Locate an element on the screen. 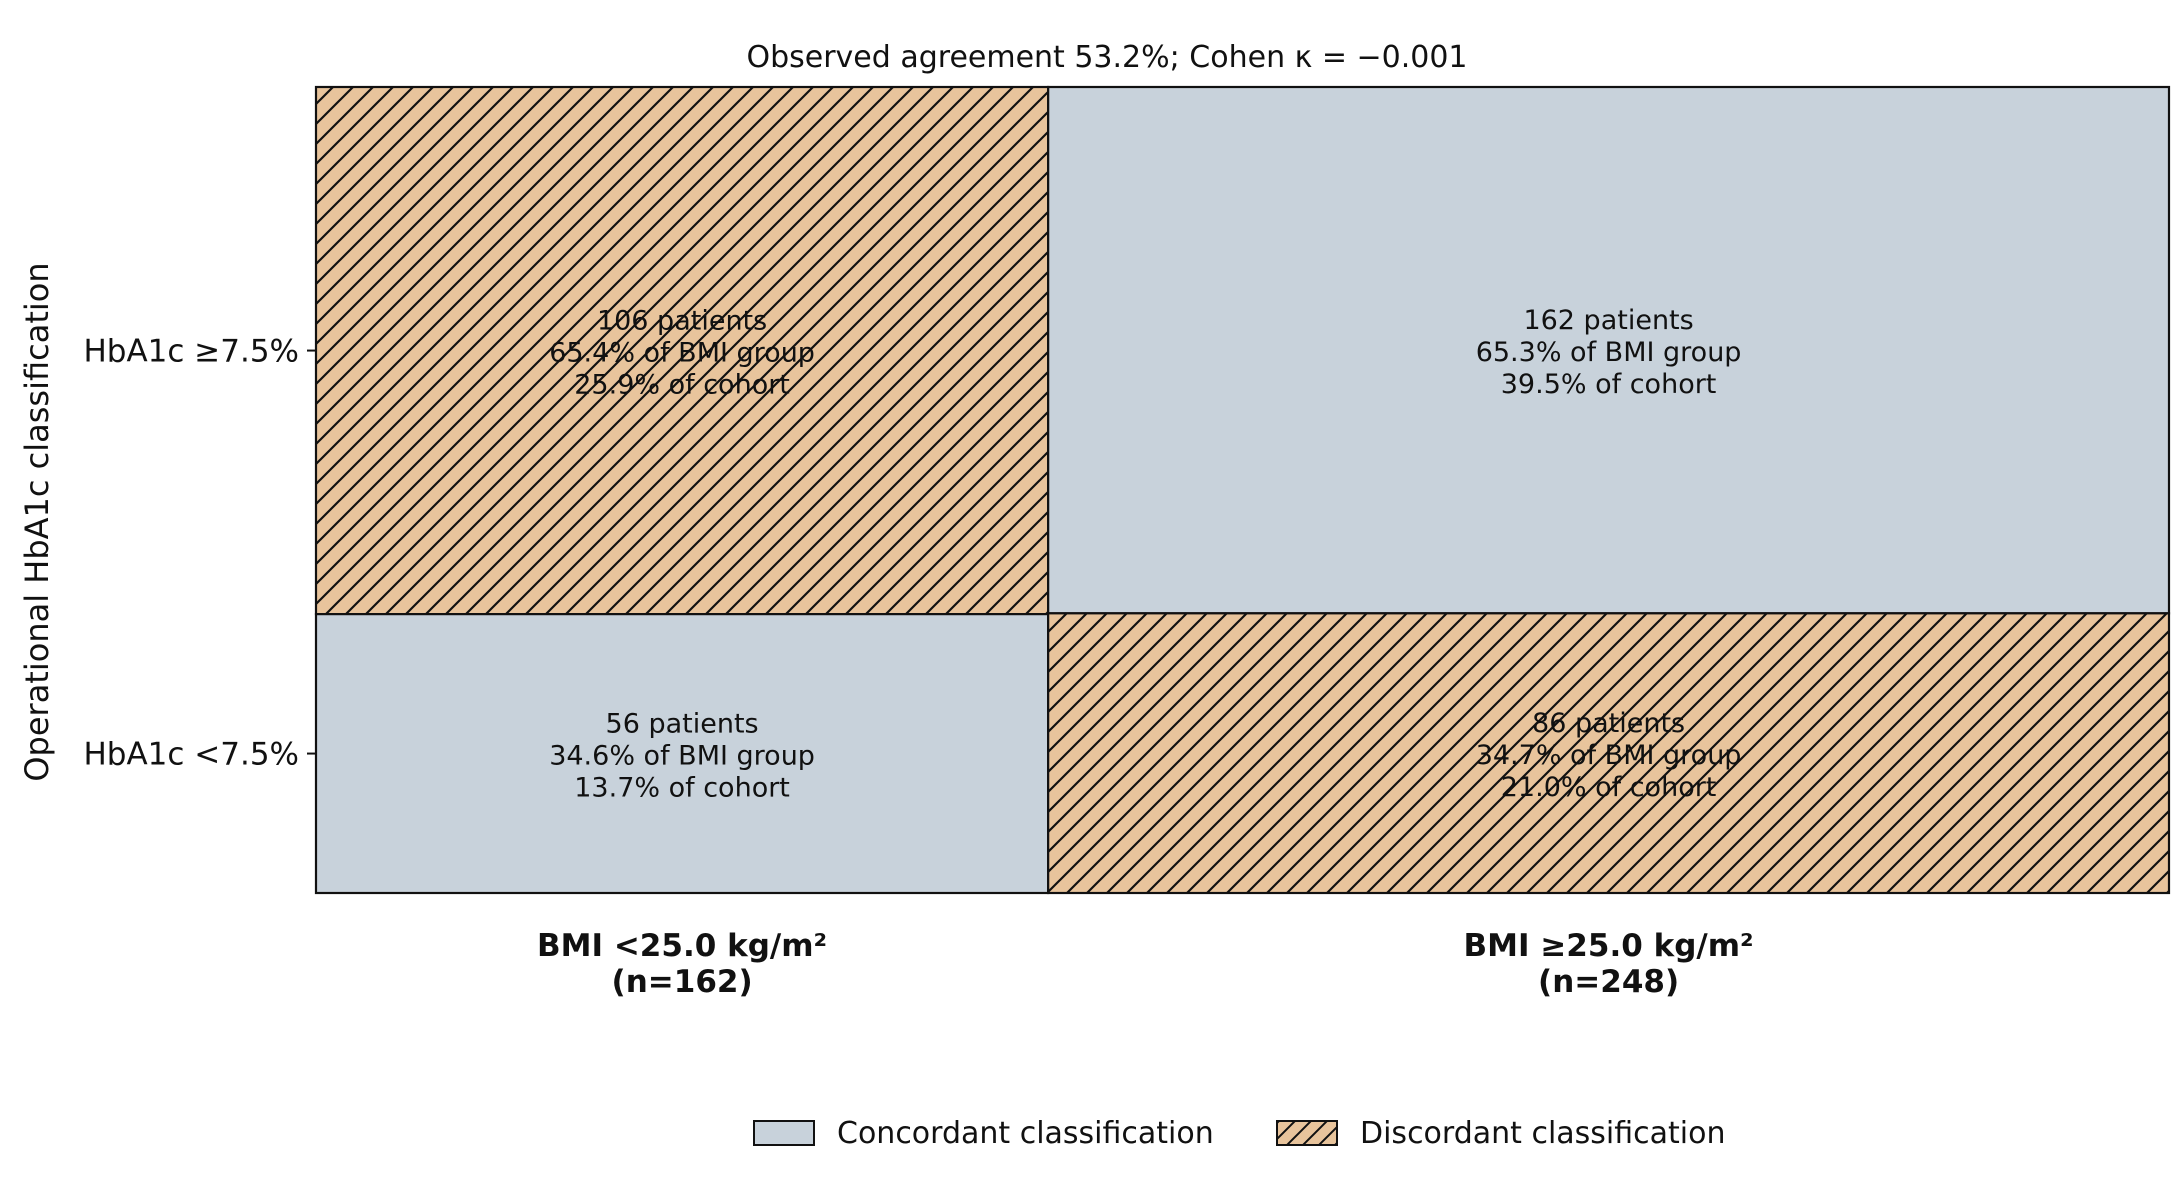 Image resolution: width=2184 pixels, height=1180 pixels. cell-label-line: 162 patients is located at coordinates (1608, 320).